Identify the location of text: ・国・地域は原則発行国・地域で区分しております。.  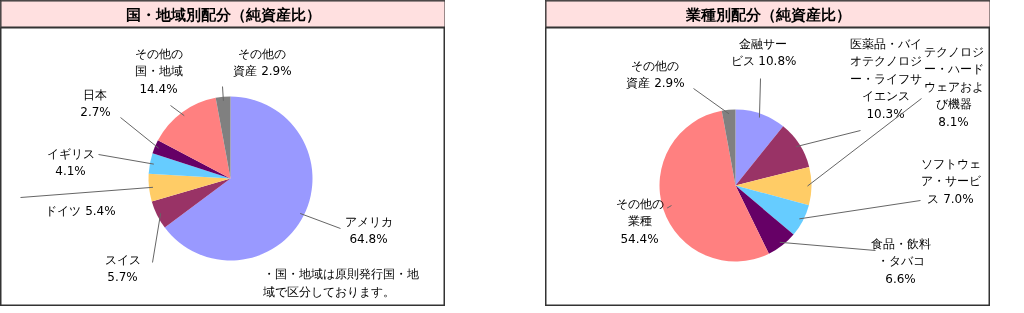
(340, 282).